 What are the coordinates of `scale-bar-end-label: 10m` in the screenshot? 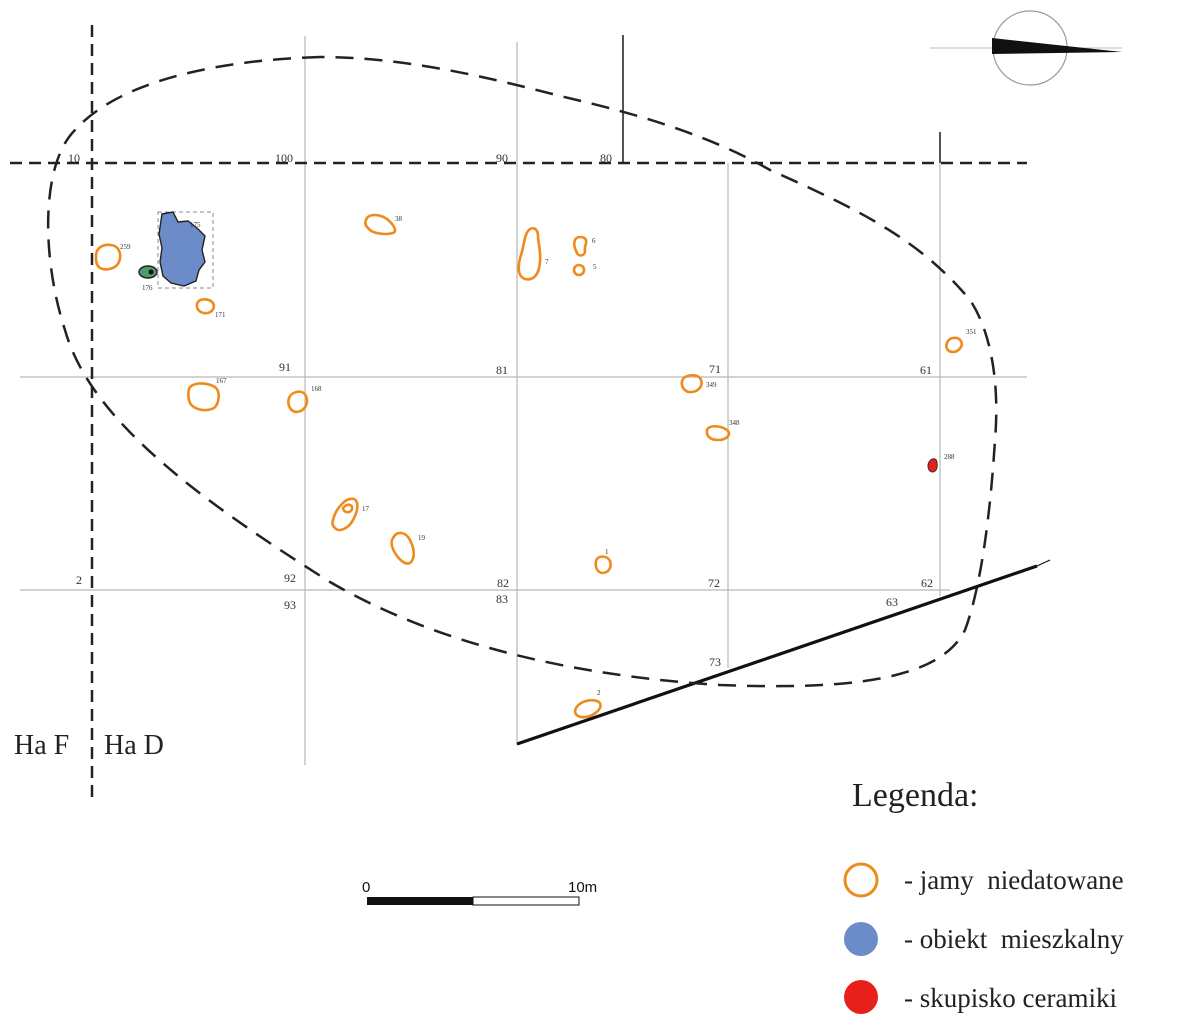 It's located at (582, 887).